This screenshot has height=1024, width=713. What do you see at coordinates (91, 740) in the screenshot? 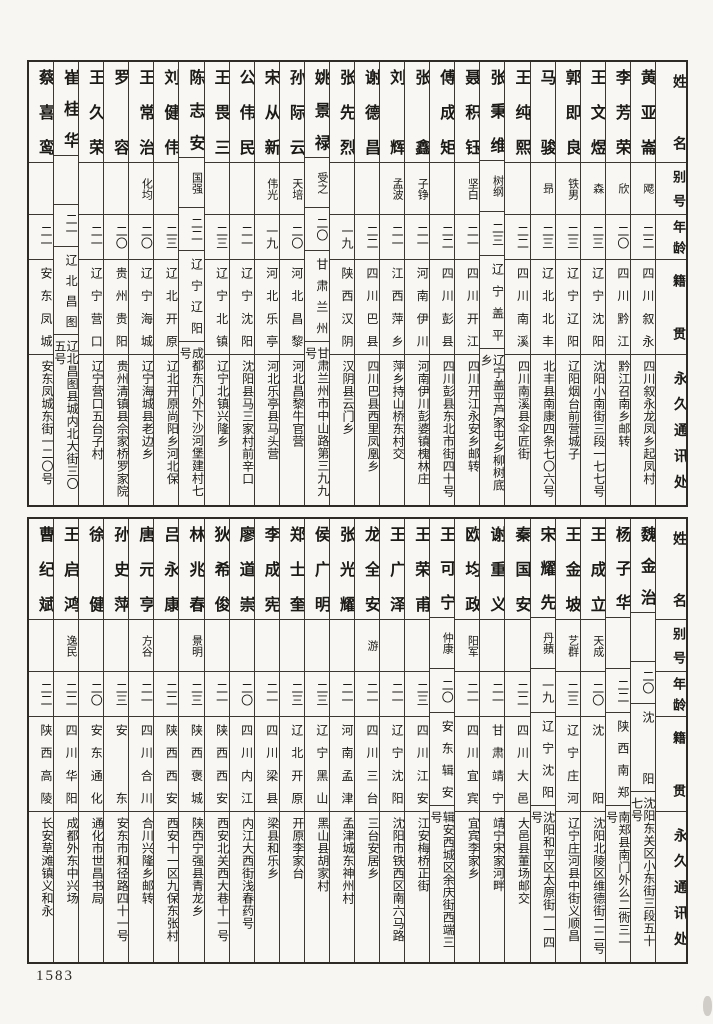
I see `person-column: 徐健 二〇 安东通化 通化市世昌书局` at bounding box center [91, 740].